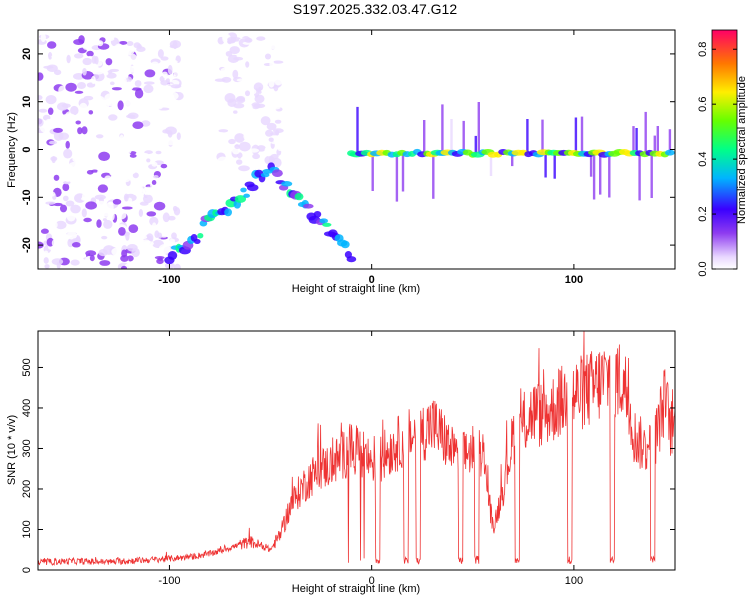 This screenshot has height=600, width=750. I want to click on spectrogram-y-tick-label: 10, so click(27, 102).